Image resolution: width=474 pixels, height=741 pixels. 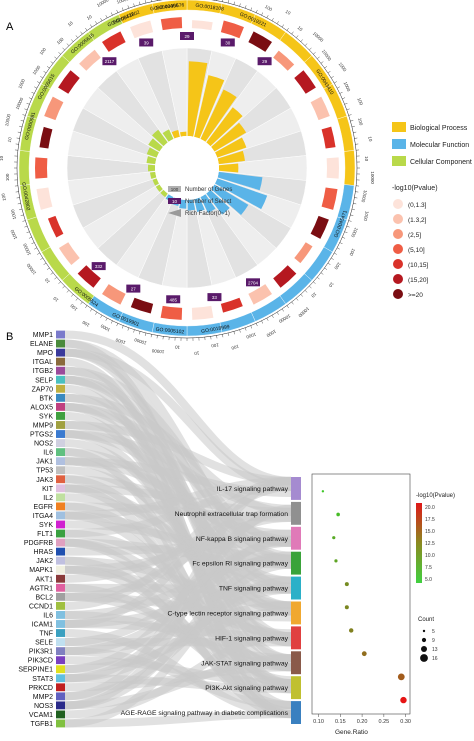 What do you see at coordinates (10, 27) in the screenshot?
I see `panel-a-label: A` at bounding box center [10, 27].